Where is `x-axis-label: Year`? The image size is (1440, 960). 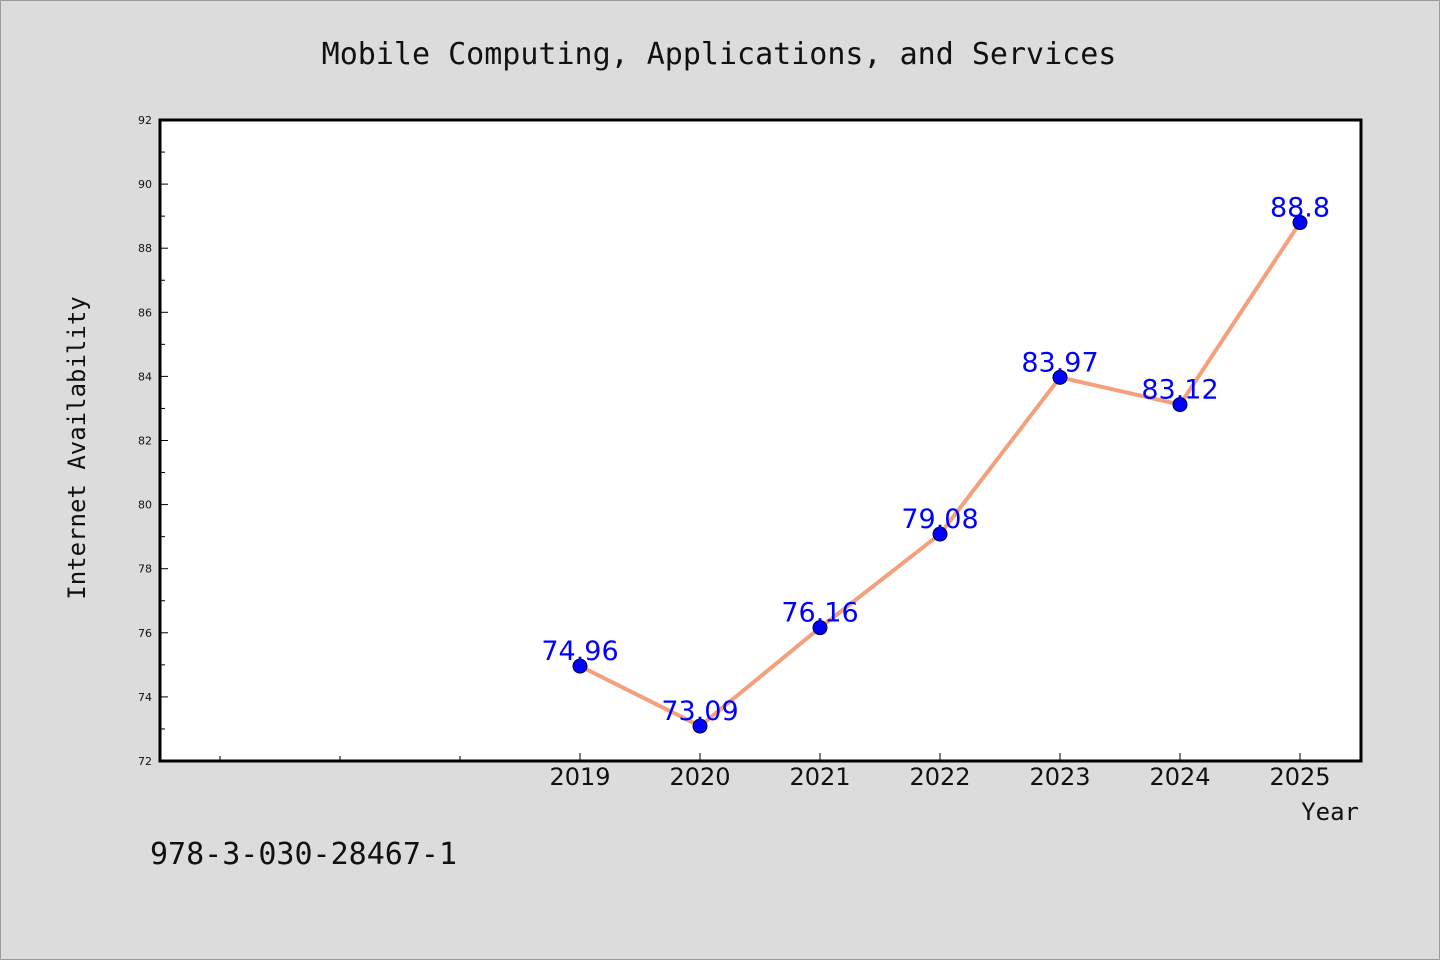
x-axis-label: Year is located at coordinates (1330, 812).